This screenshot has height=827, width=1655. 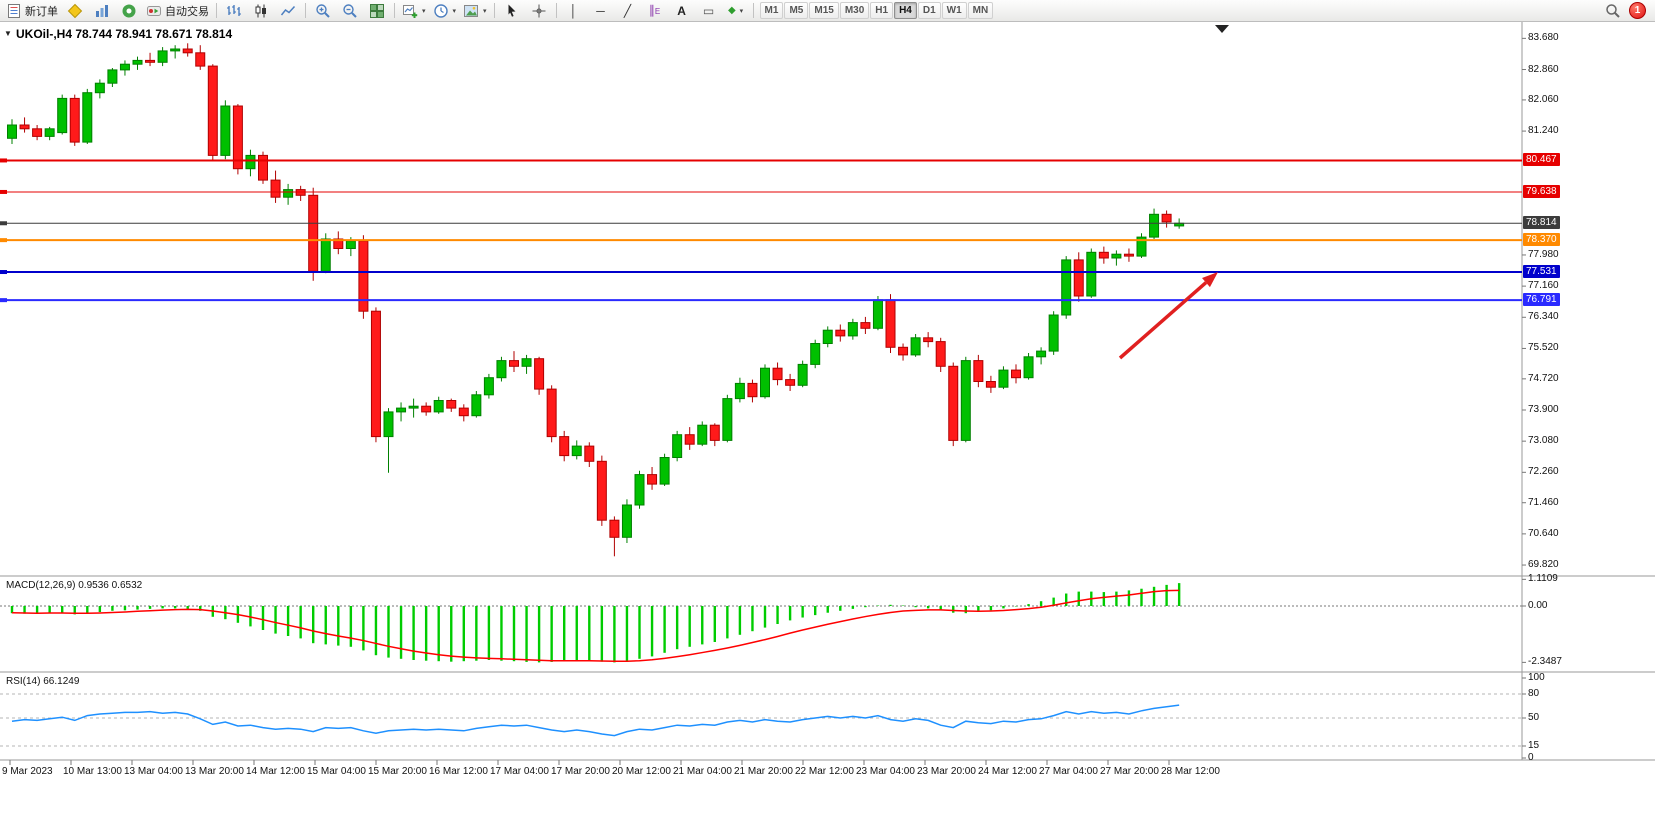 I want to click on price-axis, so click(x=1588, y=391).